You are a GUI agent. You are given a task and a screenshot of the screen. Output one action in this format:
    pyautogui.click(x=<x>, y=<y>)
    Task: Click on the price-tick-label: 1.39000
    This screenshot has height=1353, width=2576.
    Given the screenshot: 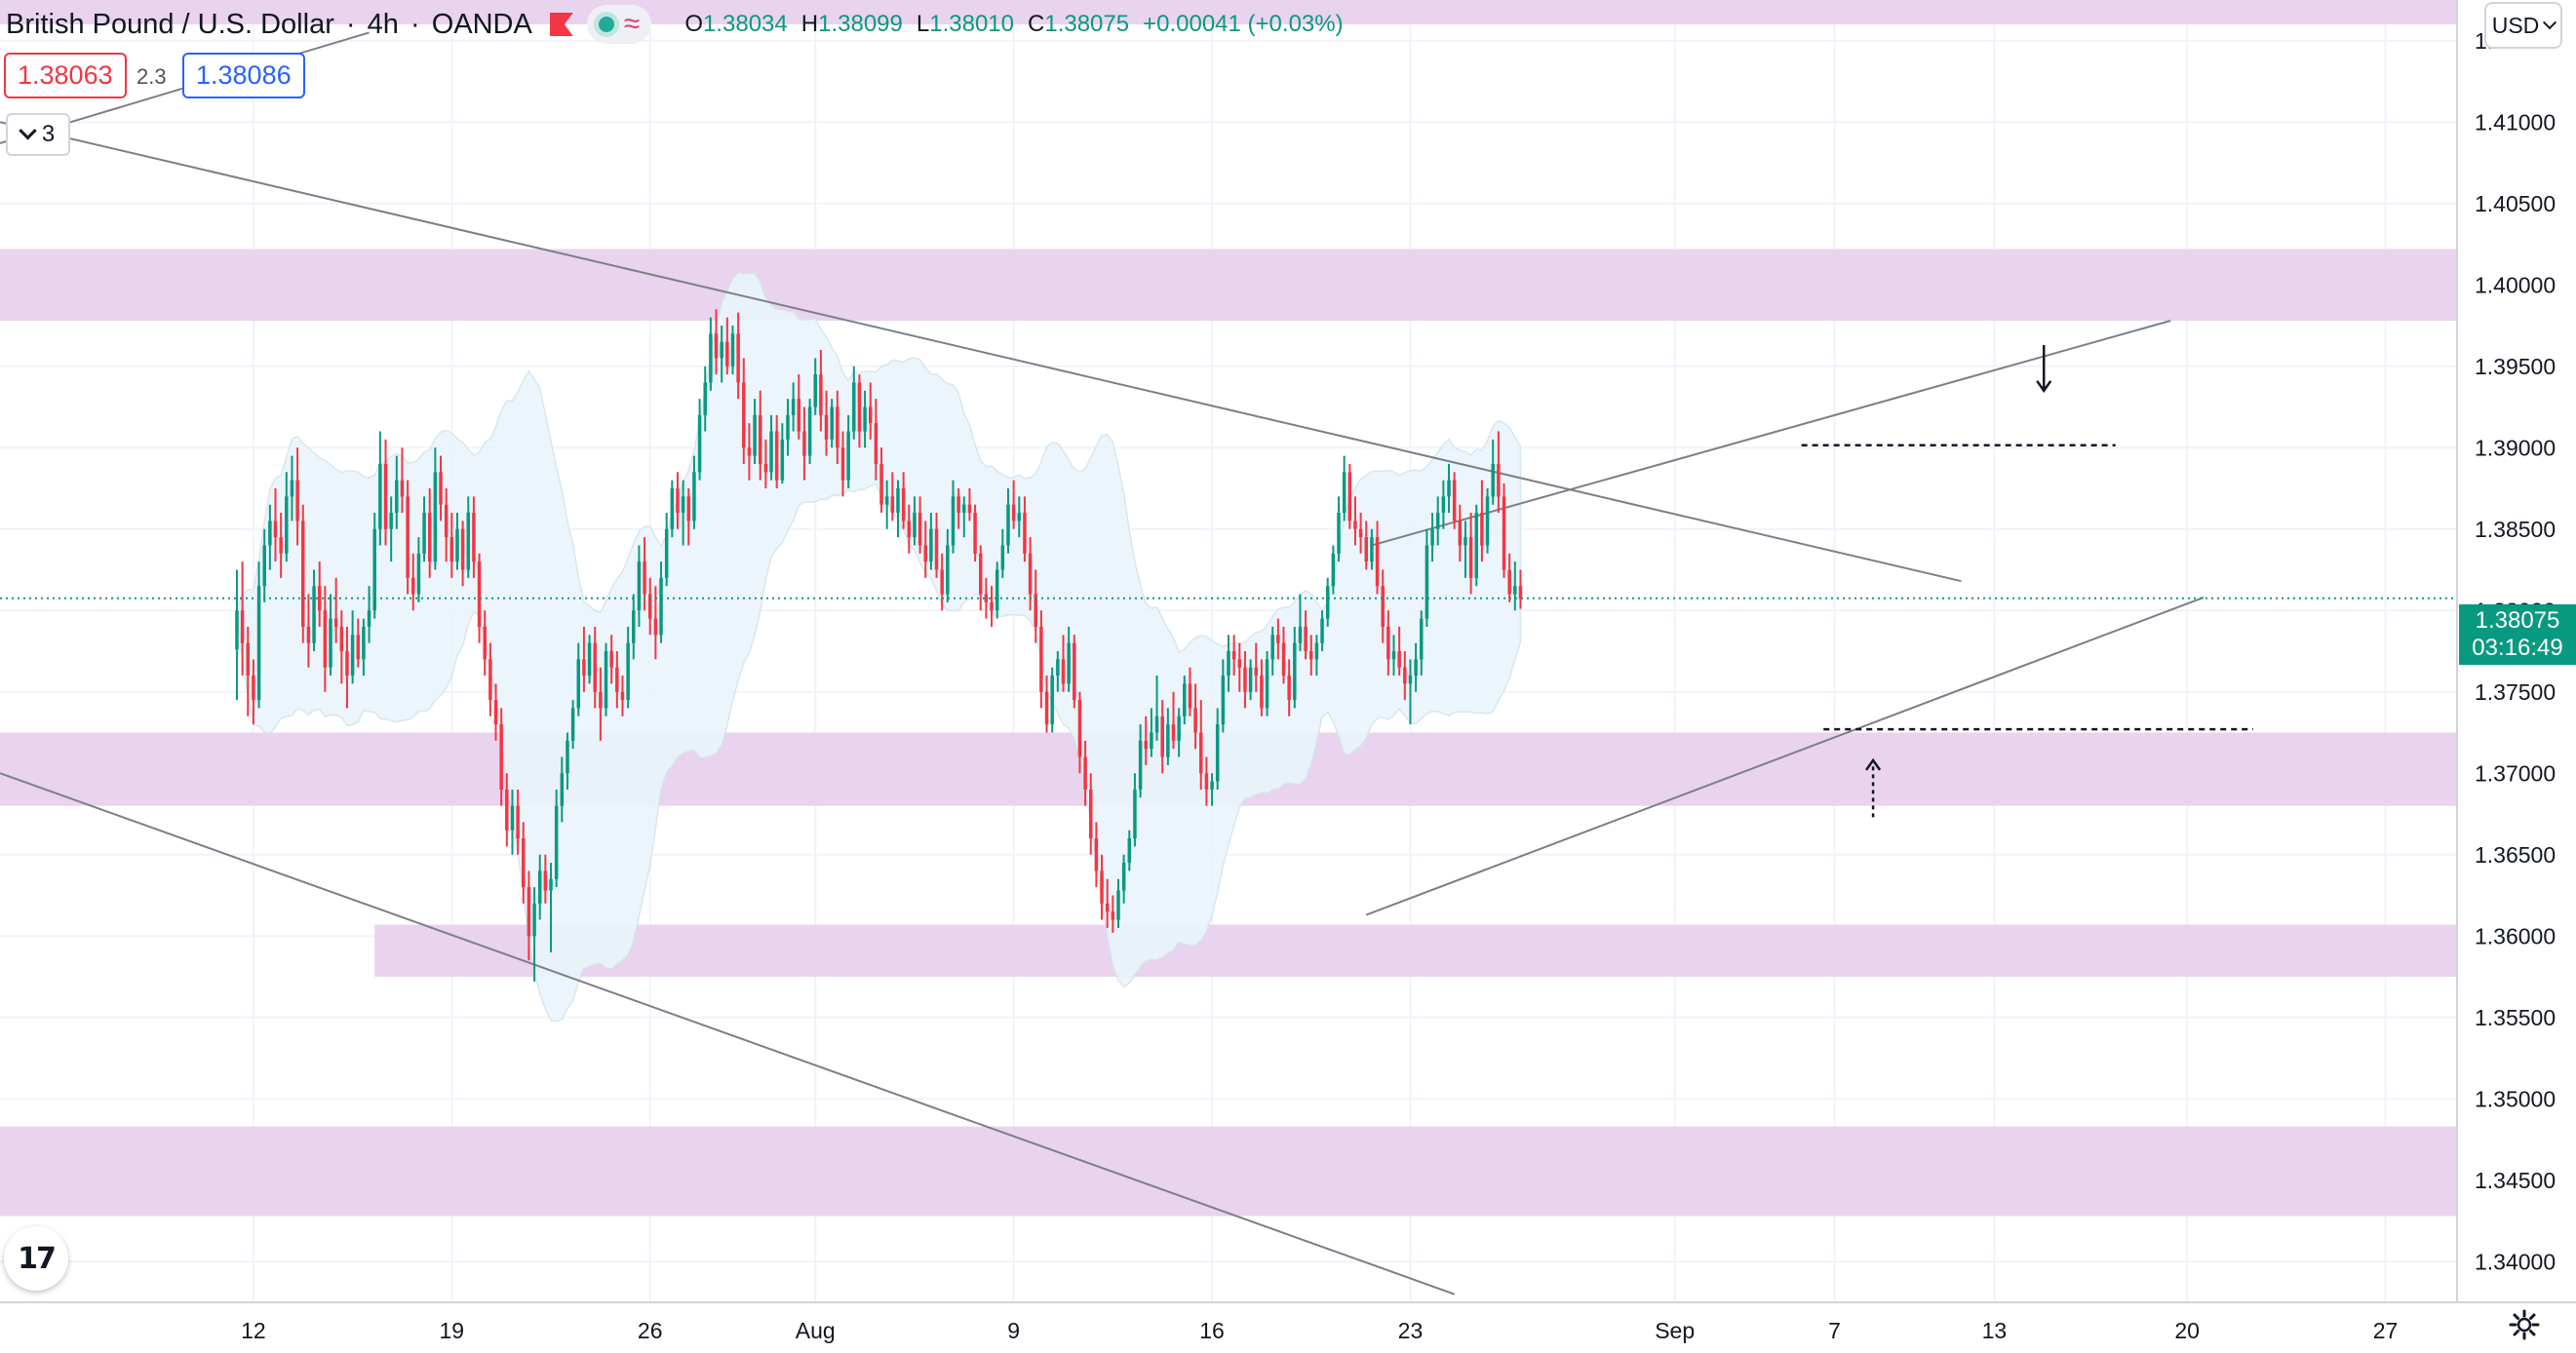 What is the action you would take?
    pyautogui.click(x=2515, y=447)
    